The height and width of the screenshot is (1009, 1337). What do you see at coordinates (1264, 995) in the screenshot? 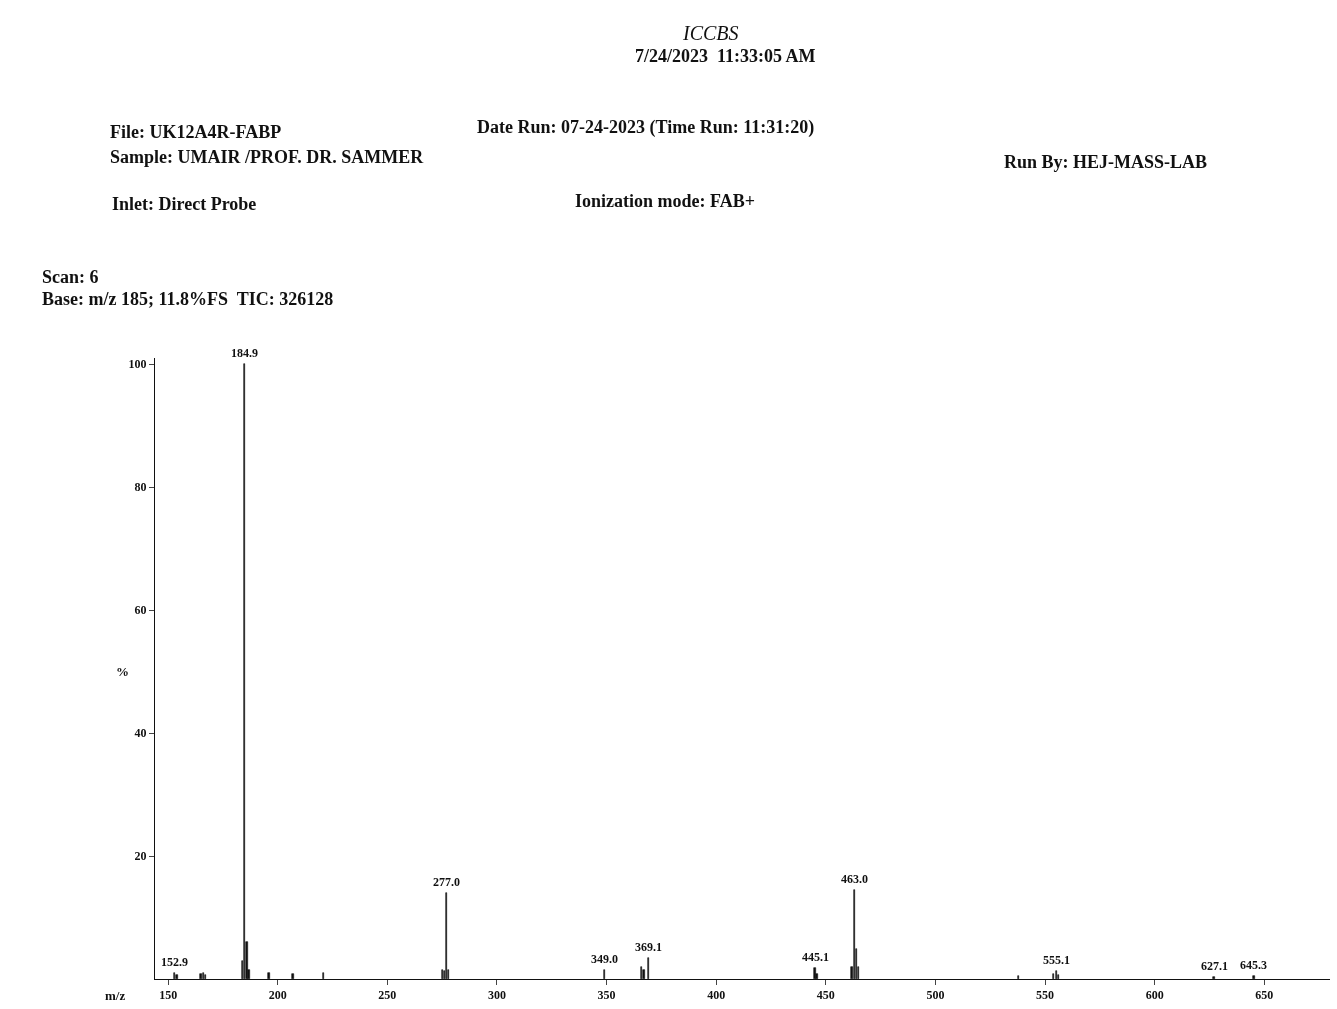
I see `x-tick-label: 650` at bounding box center [1264, 995].